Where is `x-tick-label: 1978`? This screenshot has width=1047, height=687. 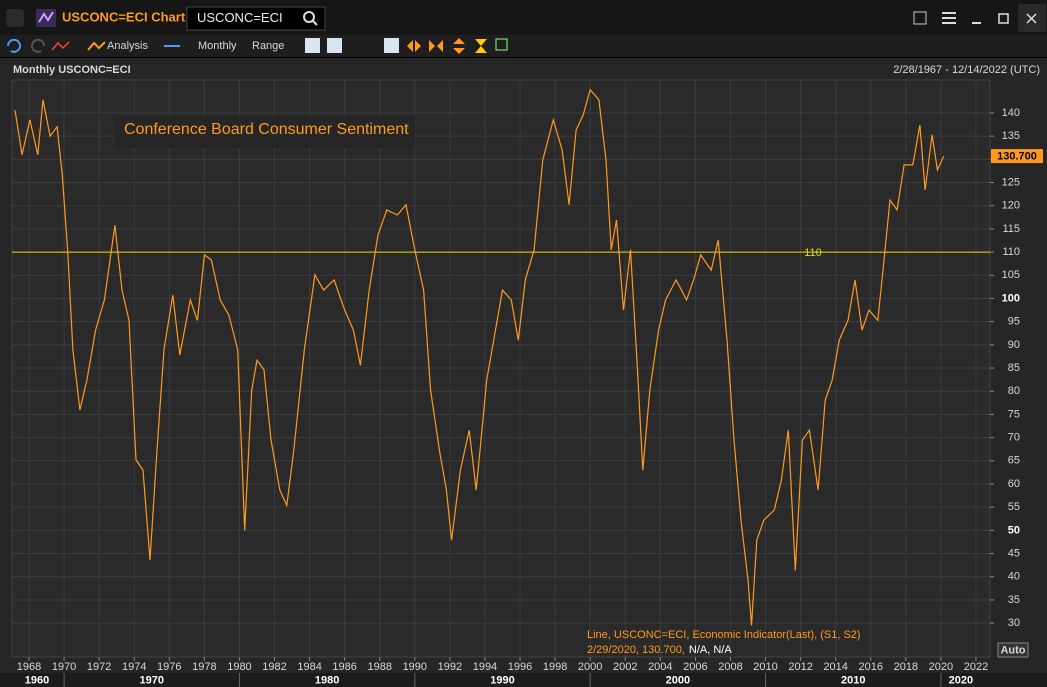
x-tick-label: 1978 is located at coordinates (204, 667).